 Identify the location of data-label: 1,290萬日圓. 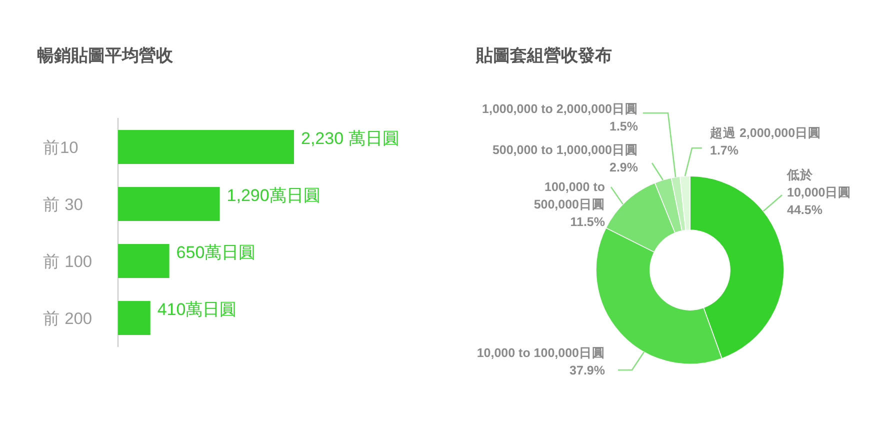
(273, 195).